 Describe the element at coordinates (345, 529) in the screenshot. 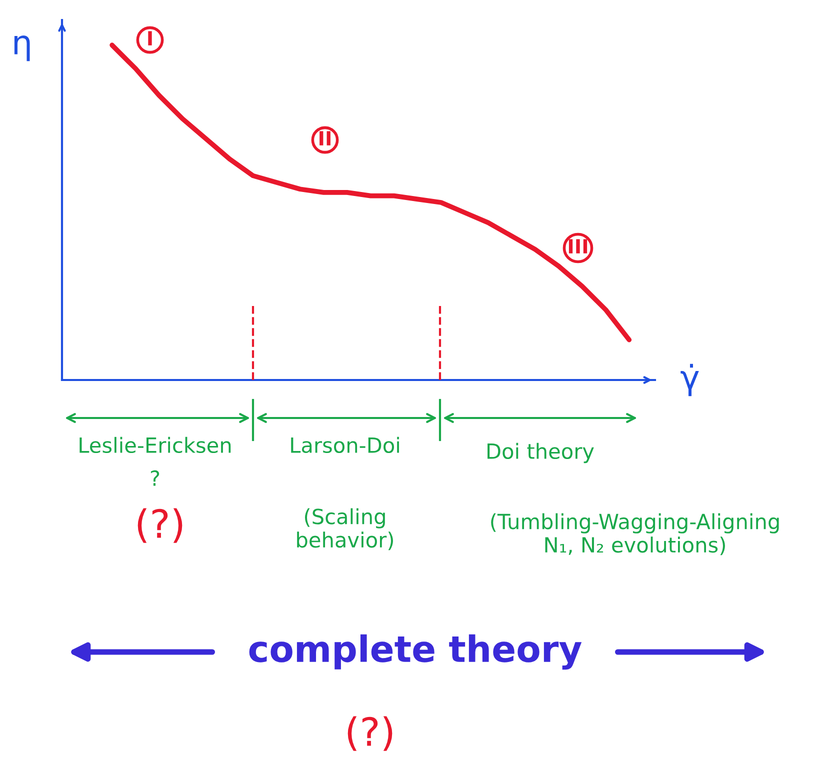

I see `text: (Scaling behavior)` at that location.